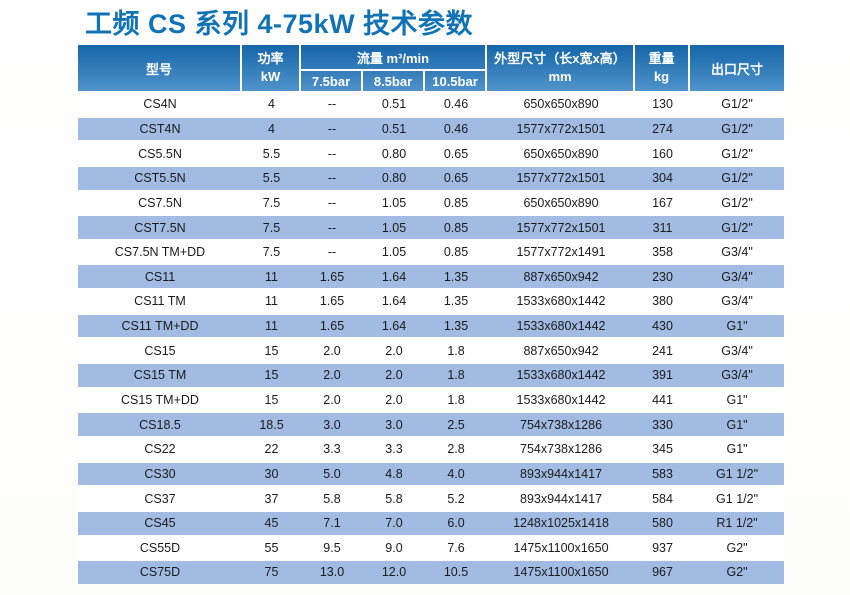 The height and width of the screenshot is (595, 850). What do you see at coordinates (561, 130) in the screenshot?
I see `cell-dimensions: 1577x772x1501` at bounding box center [561, 130].